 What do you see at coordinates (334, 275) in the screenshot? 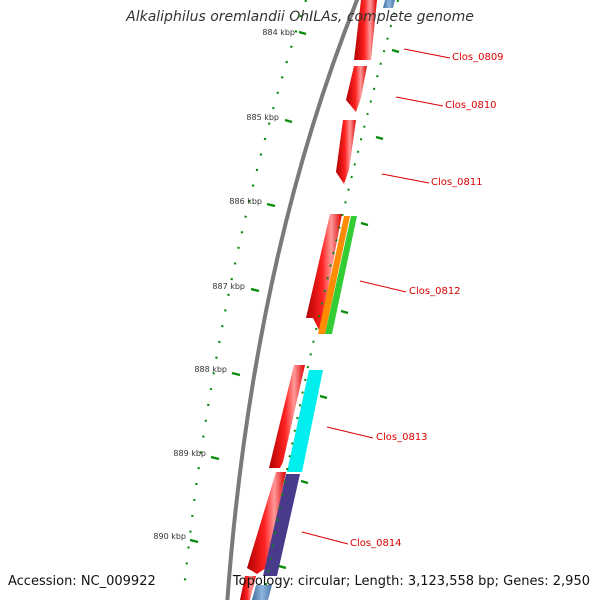
I see `orange-feature` at bounding box center [334, 275].